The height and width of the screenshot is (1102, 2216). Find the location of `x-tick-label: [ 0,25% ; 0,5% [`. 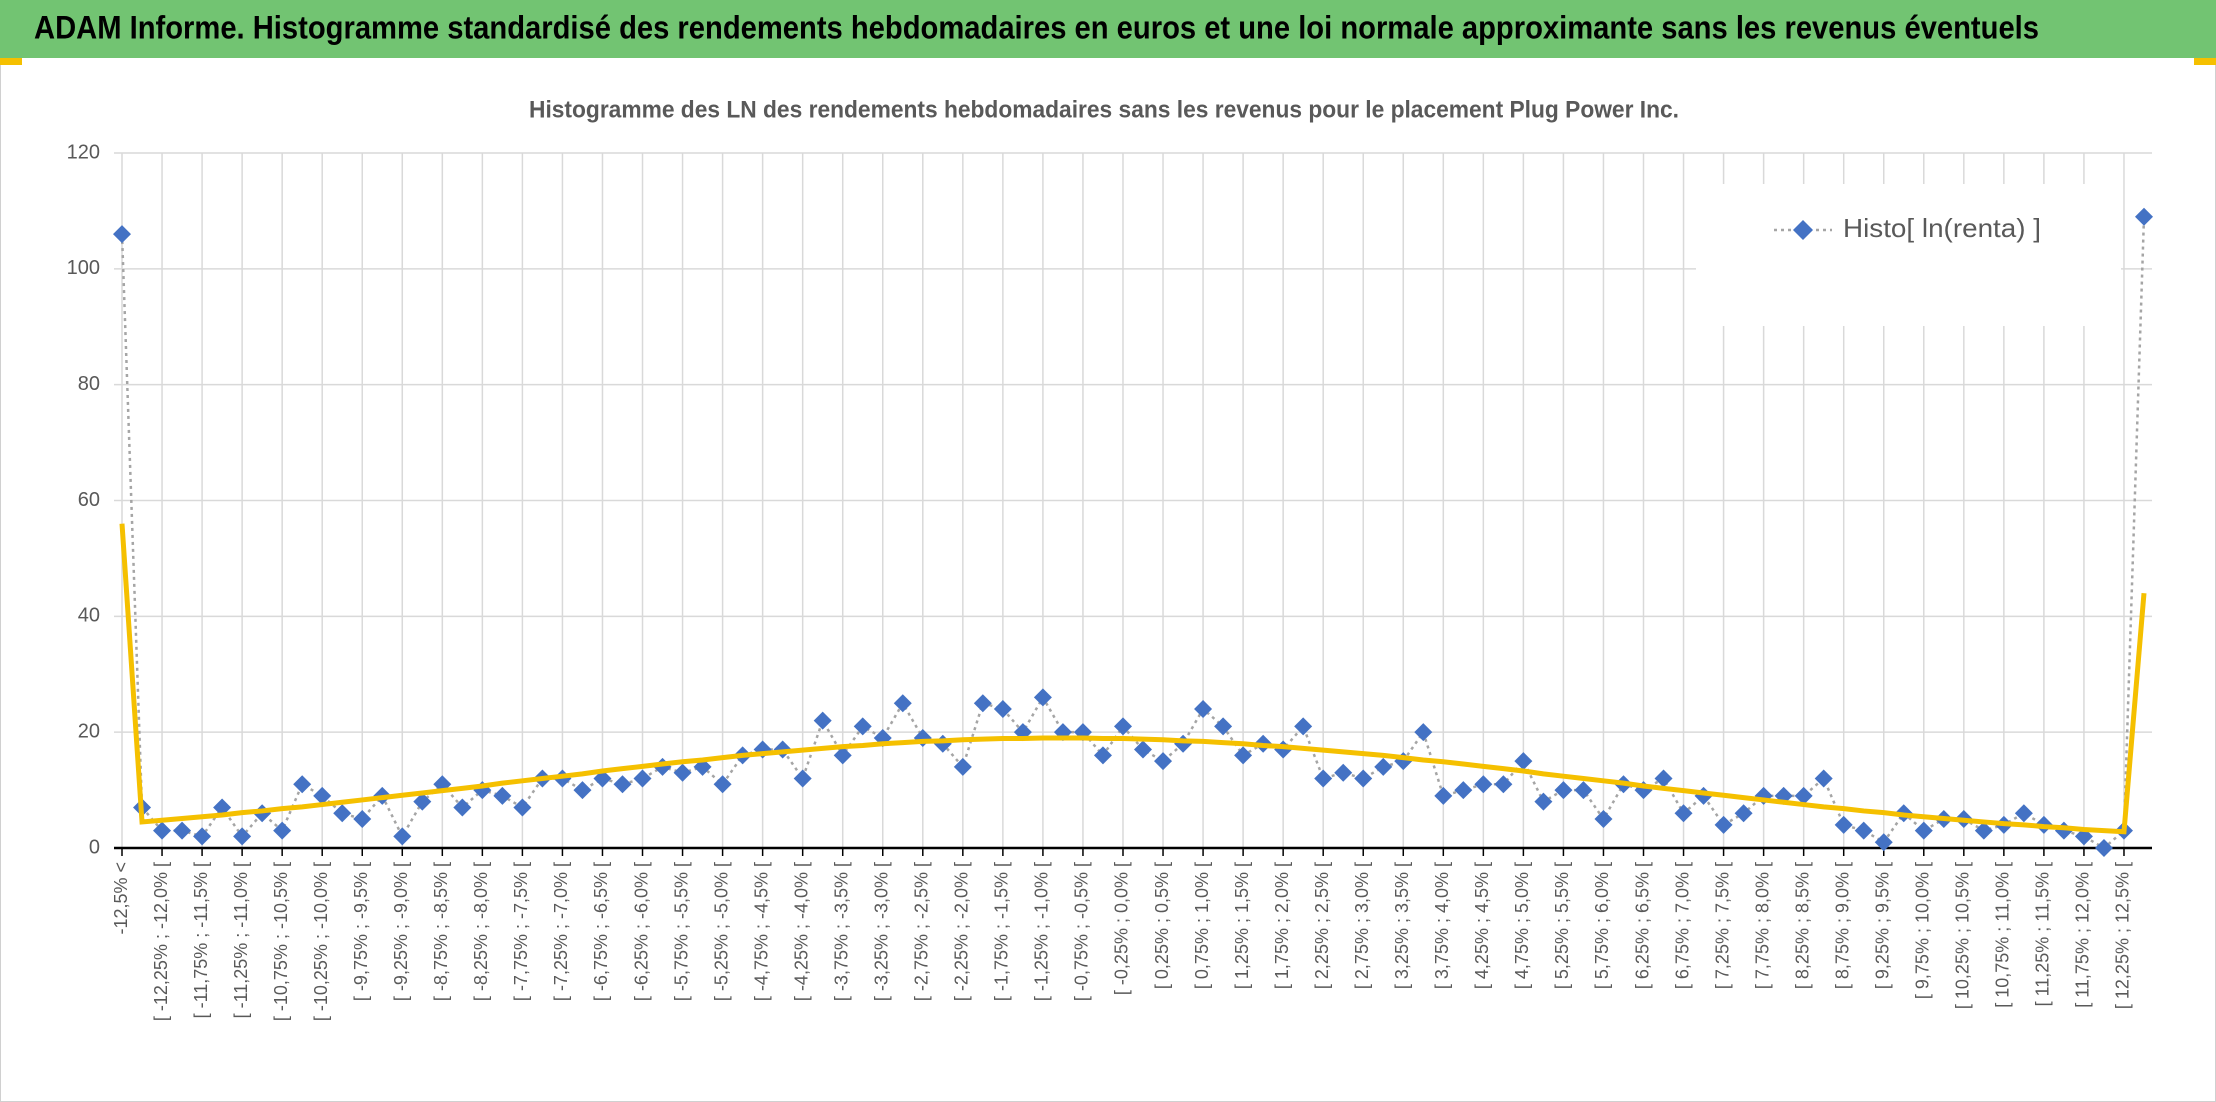

x-tick-label: [ 0,25% ; 0,5% [ is located at coordinates (1162, 925).